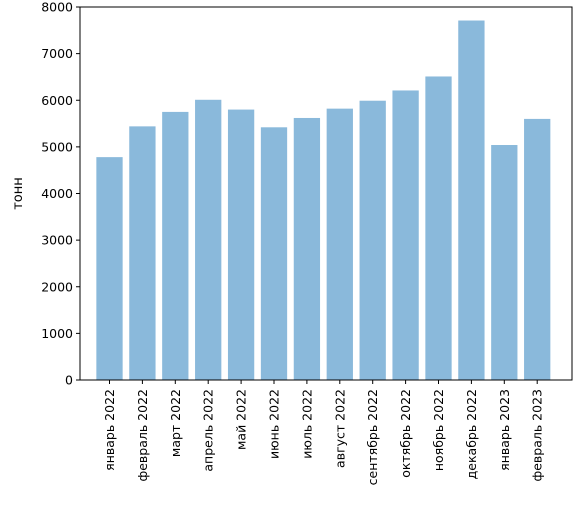 This screenshot has height=507, width=580. Describe the element at coordinates (57, 146) in the screenshot. I see `y-tick-label: 5000` at that location.